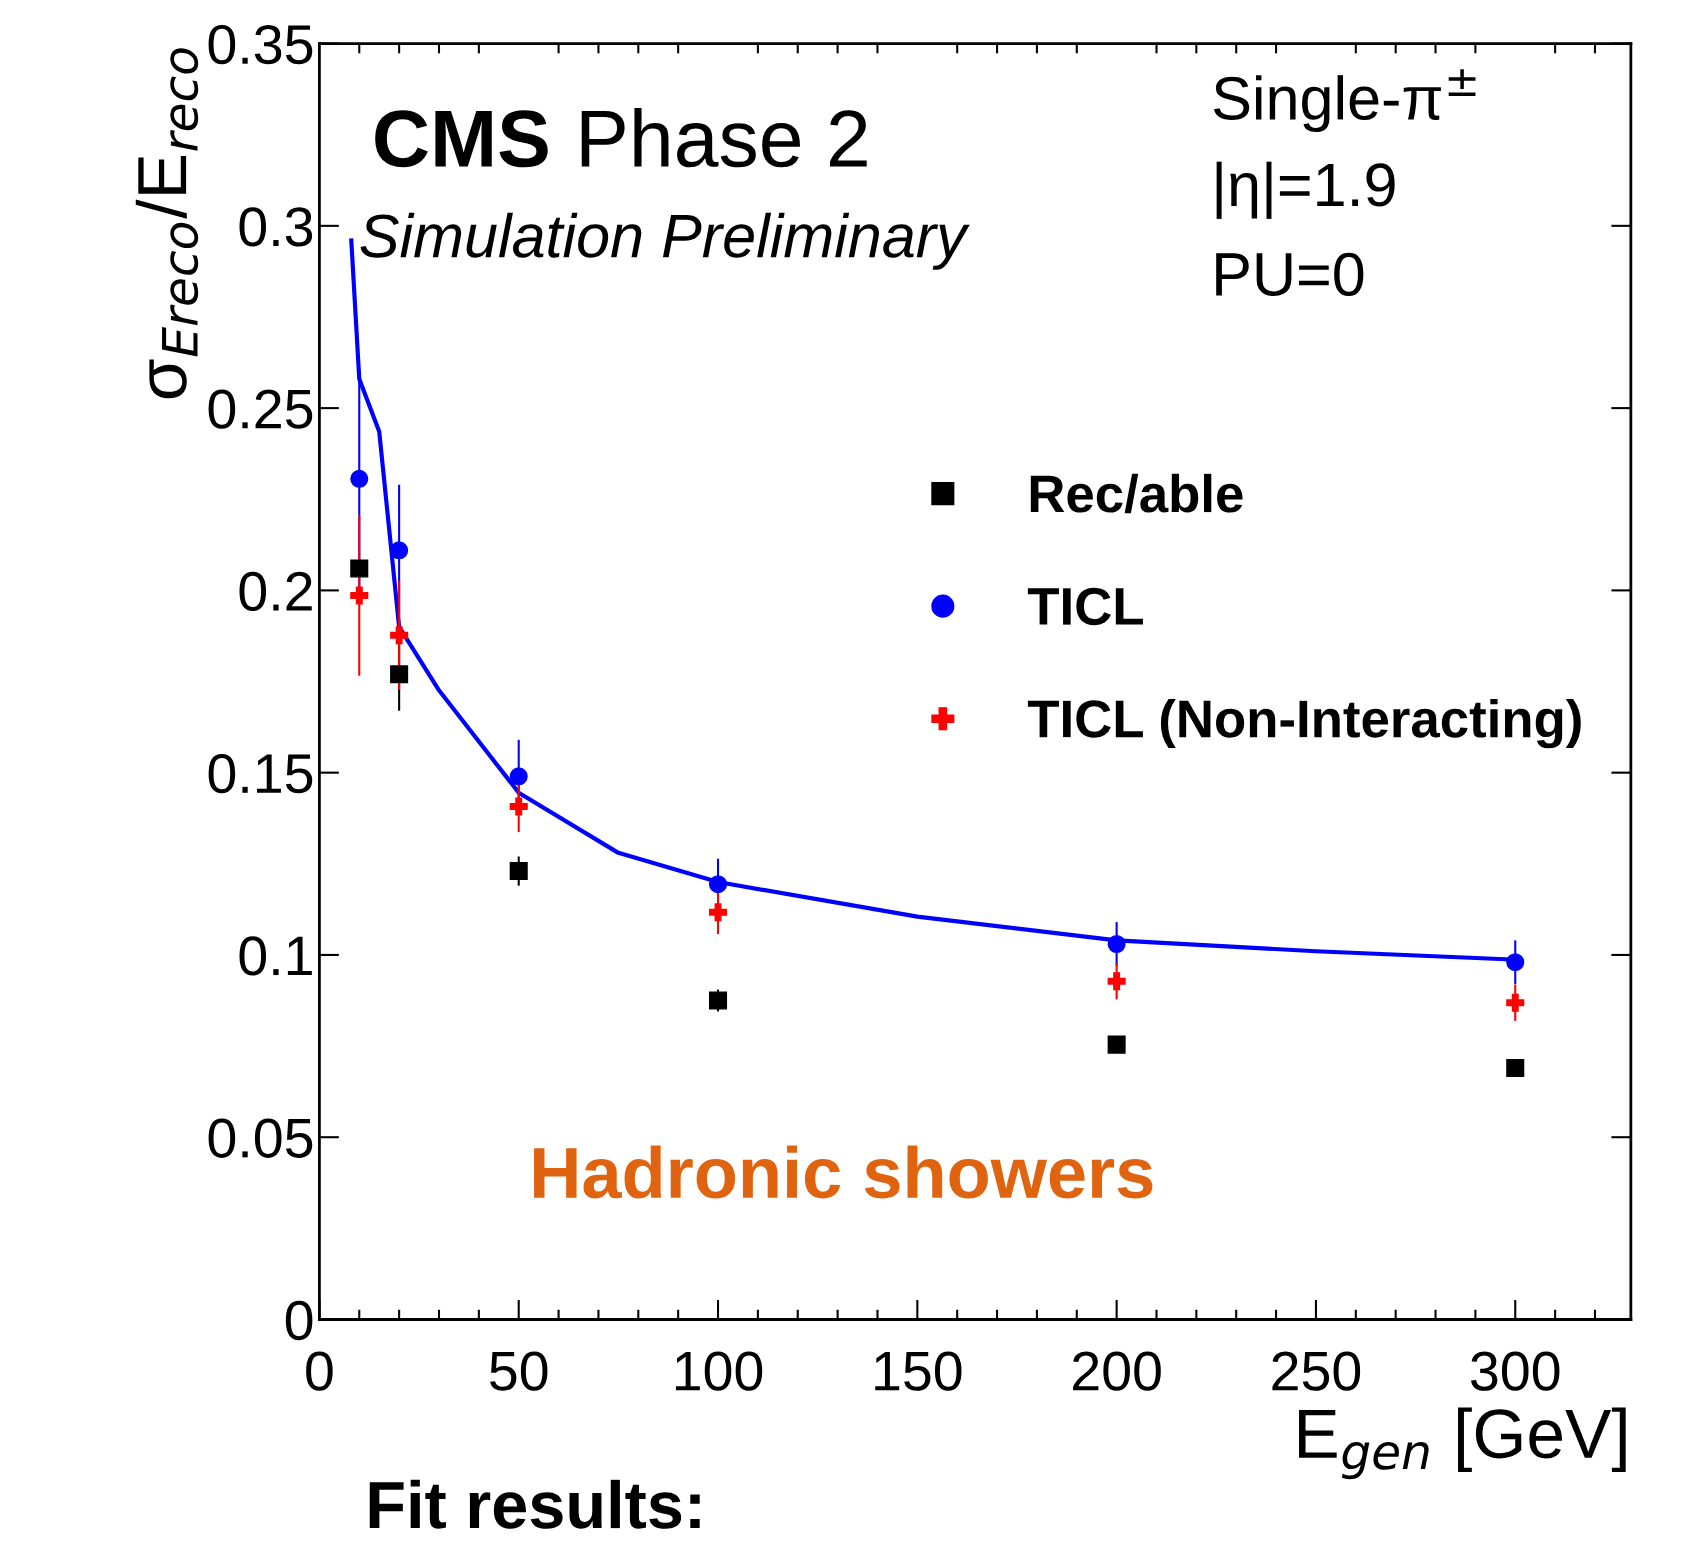 The image size is (1690, 1556). What do you see at coordinates (719, 1371) in the screenshot?
I see `x-tick-label: 100` at bounding box center [719, 1371].